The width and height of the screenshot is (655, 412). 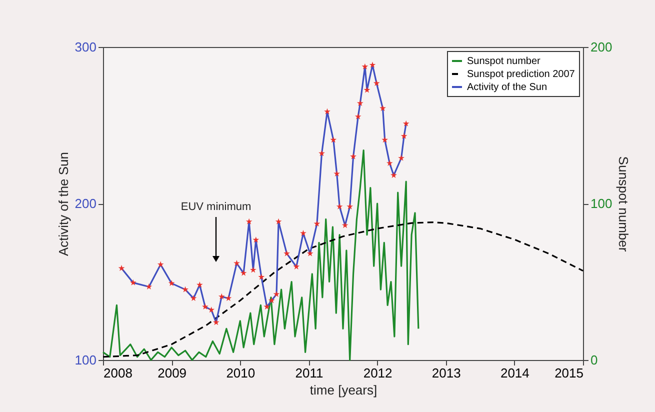 What do you see at coordinates (601, 203) in the screenshot?
I see `y2-tick-label: 100` at bounding box center [601, 203].